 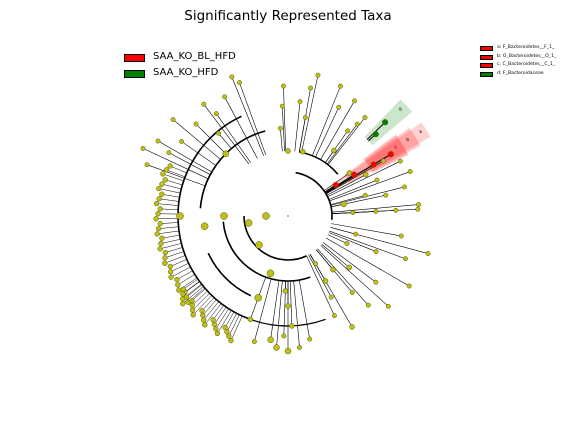 What do you see at coordinates (420, 132) in the screenshot?
I see `clade-letter: a` at bounding box center [420, 132].